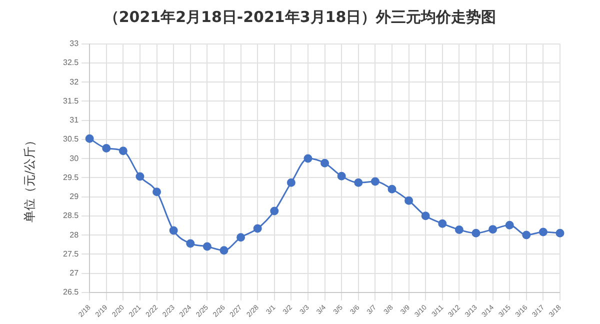  What do you see at coordinates (71, 215) in the screenshot?
I see `y-tick-label: 28.5` at bounding box center [71, 215].